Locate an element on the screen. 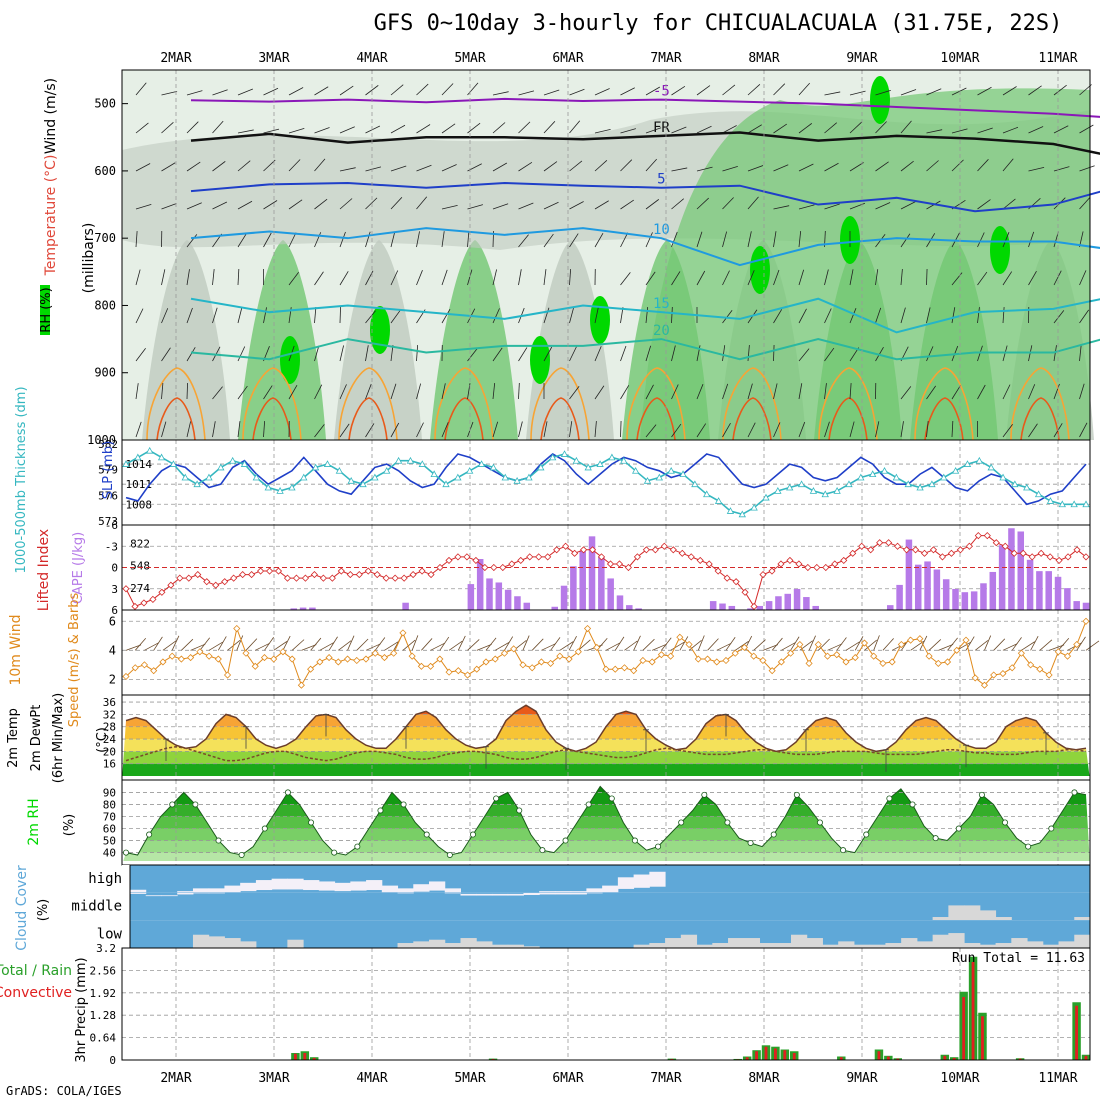  temperature-contour-line is located at coordinates (645, 197).